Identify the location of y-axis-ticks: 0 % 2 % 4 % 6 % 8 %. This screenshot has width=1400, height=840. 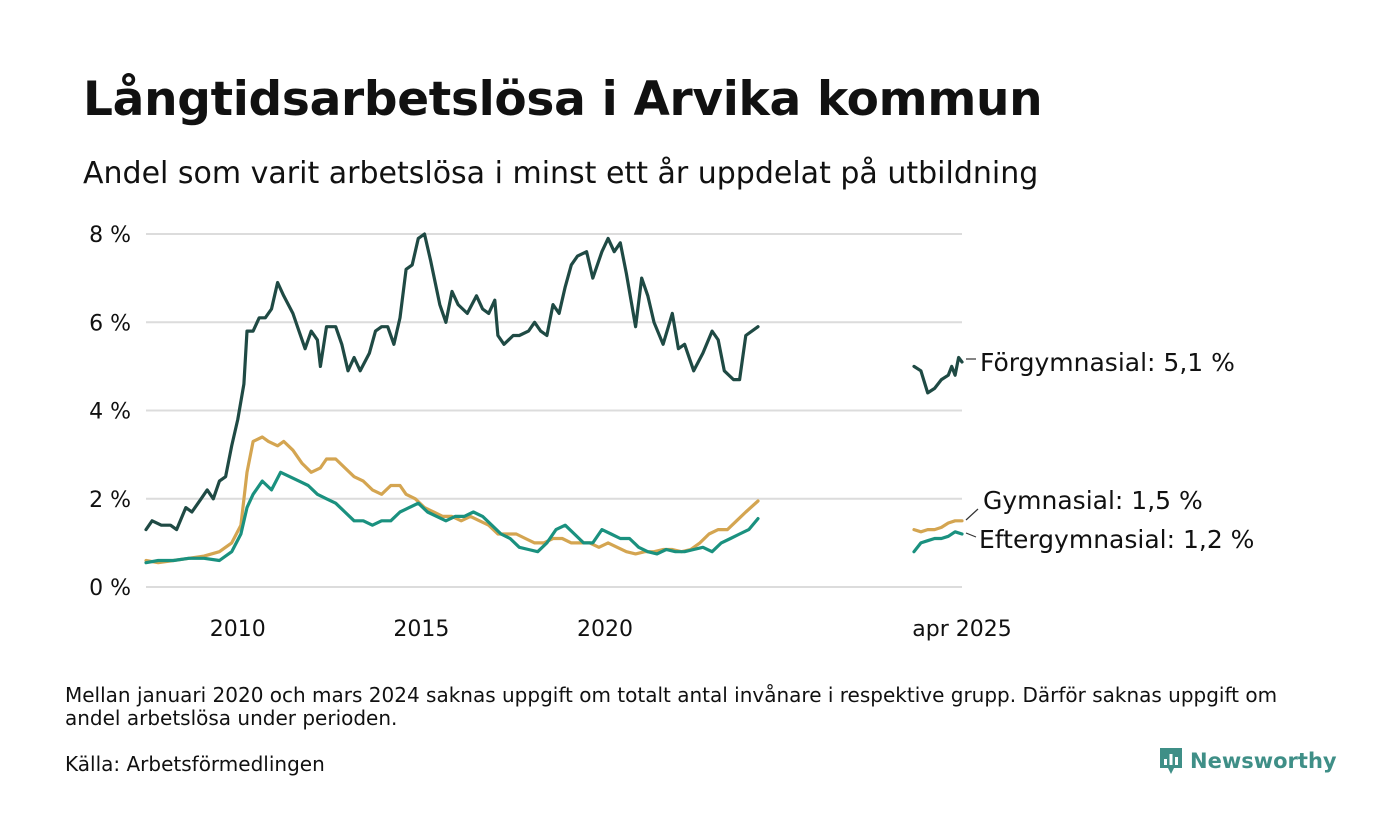
(110, 412).